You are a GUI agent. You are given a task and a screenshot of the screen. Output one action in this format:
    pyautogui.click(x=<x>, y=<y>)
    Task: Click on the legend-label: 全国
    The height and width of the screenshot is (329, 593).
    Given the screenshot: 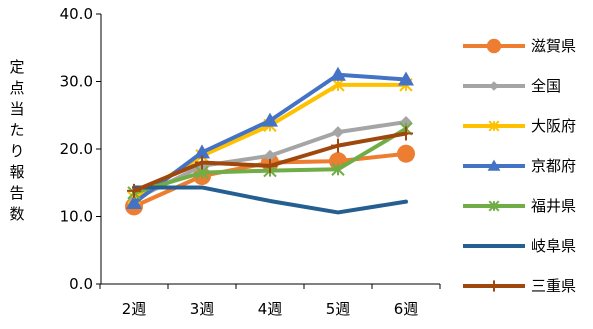 What is the action you would take?
    pyautogui.click(x=546, y=86)
    